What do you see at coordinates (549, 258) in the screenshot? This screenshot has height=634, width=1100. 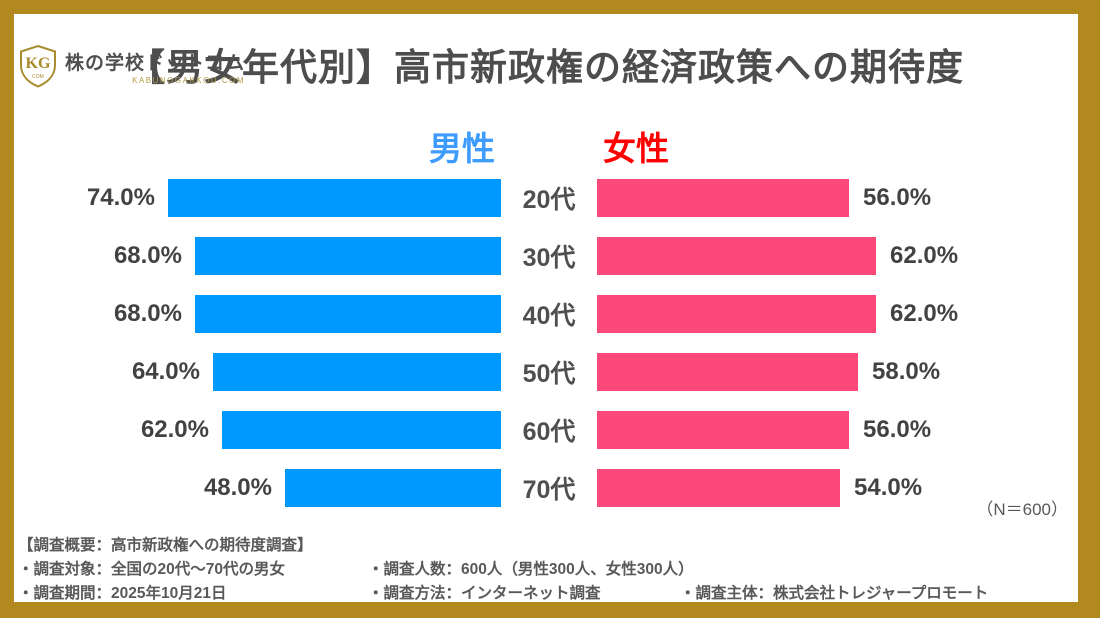 I see `age-label: 30代` at bounding box center [549, 258].